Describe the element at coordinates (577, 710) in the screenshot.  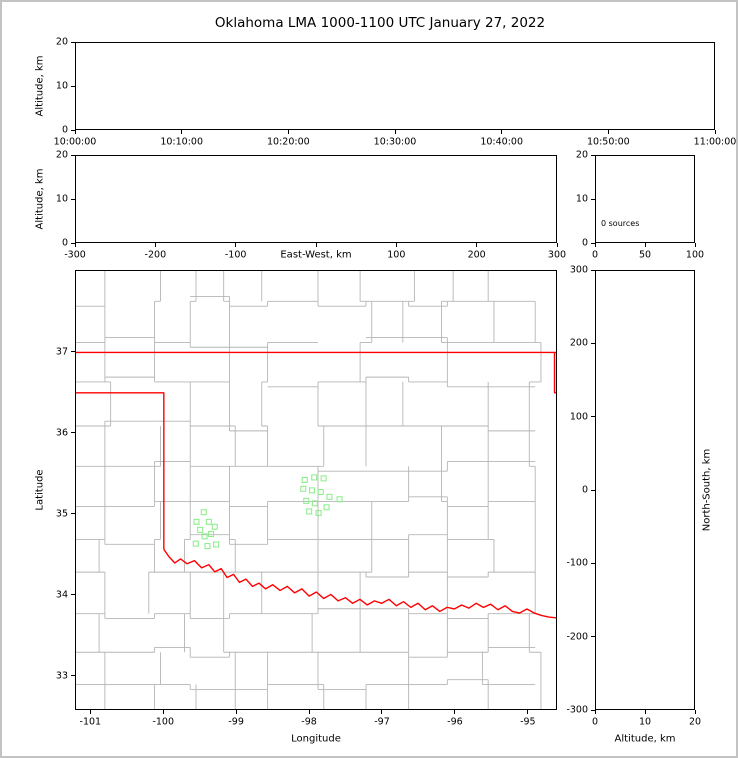
I see `tick-label: -300` at that location.